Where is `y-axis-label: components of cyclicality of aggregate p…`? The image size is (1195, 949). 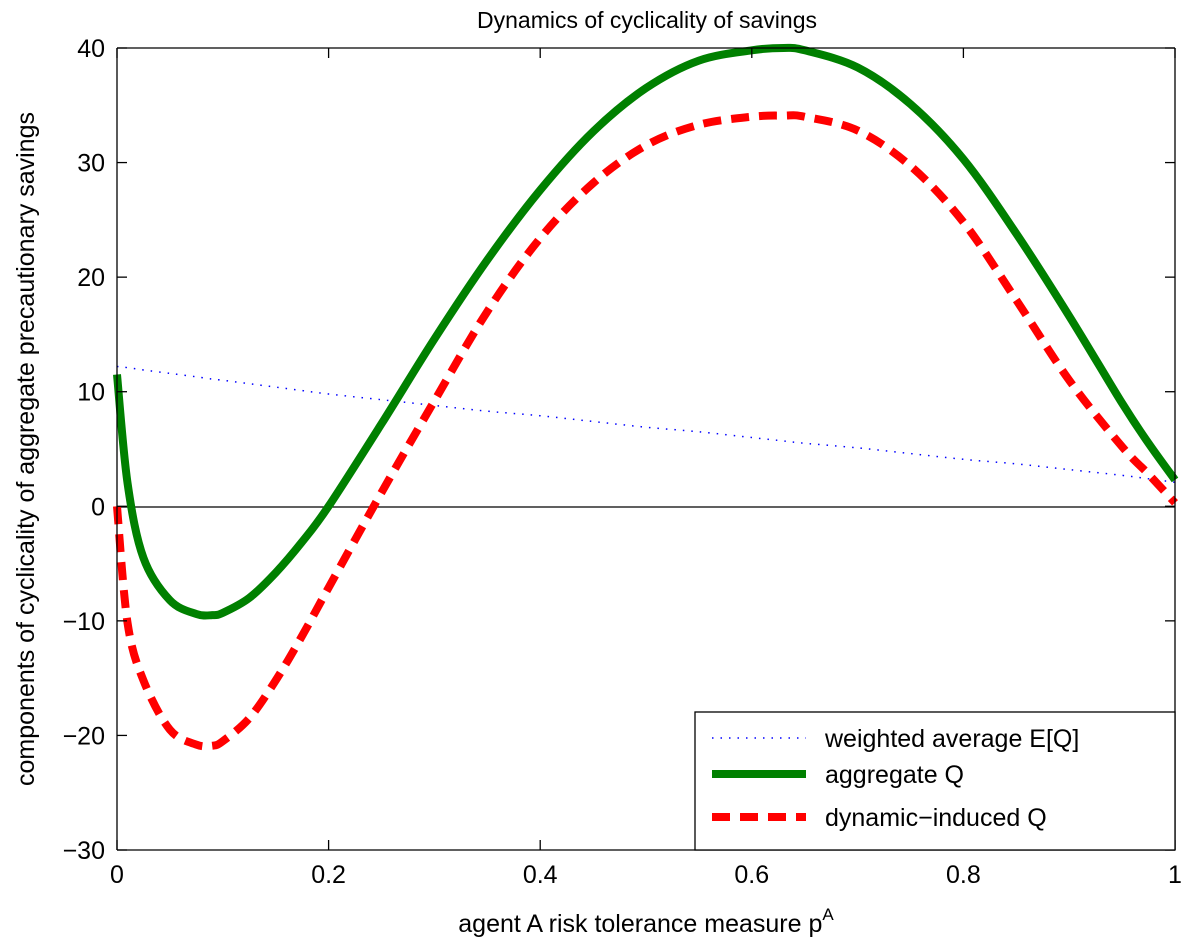
y-axis-label: components of cyclicality of aggregate p… is located at coordinates (26, 449).